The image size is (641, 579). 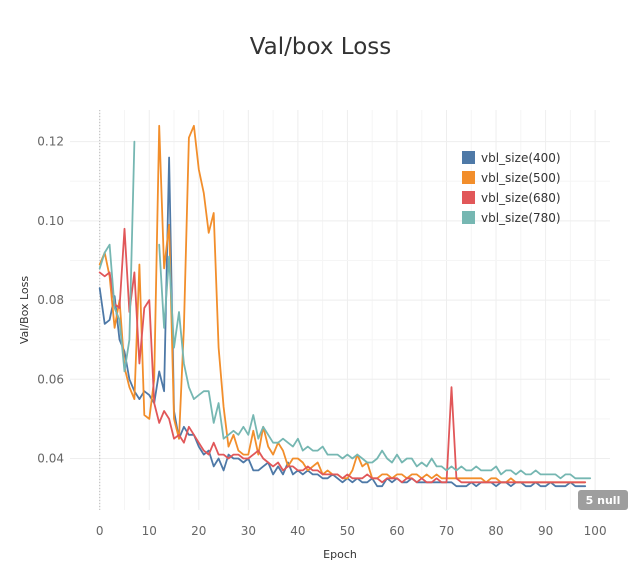 What do you see at coordinates (50, 379) in the screenshot?
I see `y-tick-label: 0.06` at bounding box center [50, 379].